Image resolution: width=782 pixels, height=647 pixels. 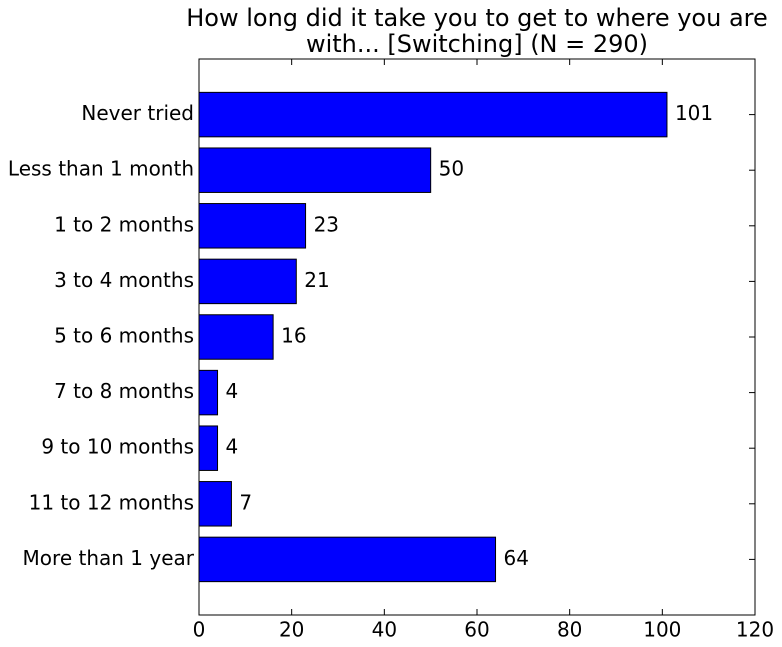 I want to click on y-tick-label: More than 1 year, so click(x=109, y=558).